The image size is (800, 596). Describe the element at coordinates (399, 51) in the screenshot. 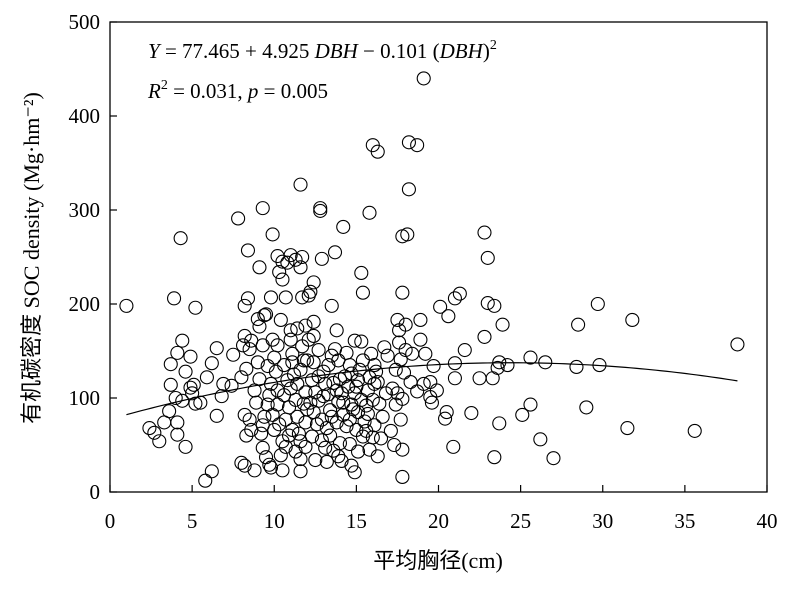

I see `eq-text-2: − 0.101 (` at that location.